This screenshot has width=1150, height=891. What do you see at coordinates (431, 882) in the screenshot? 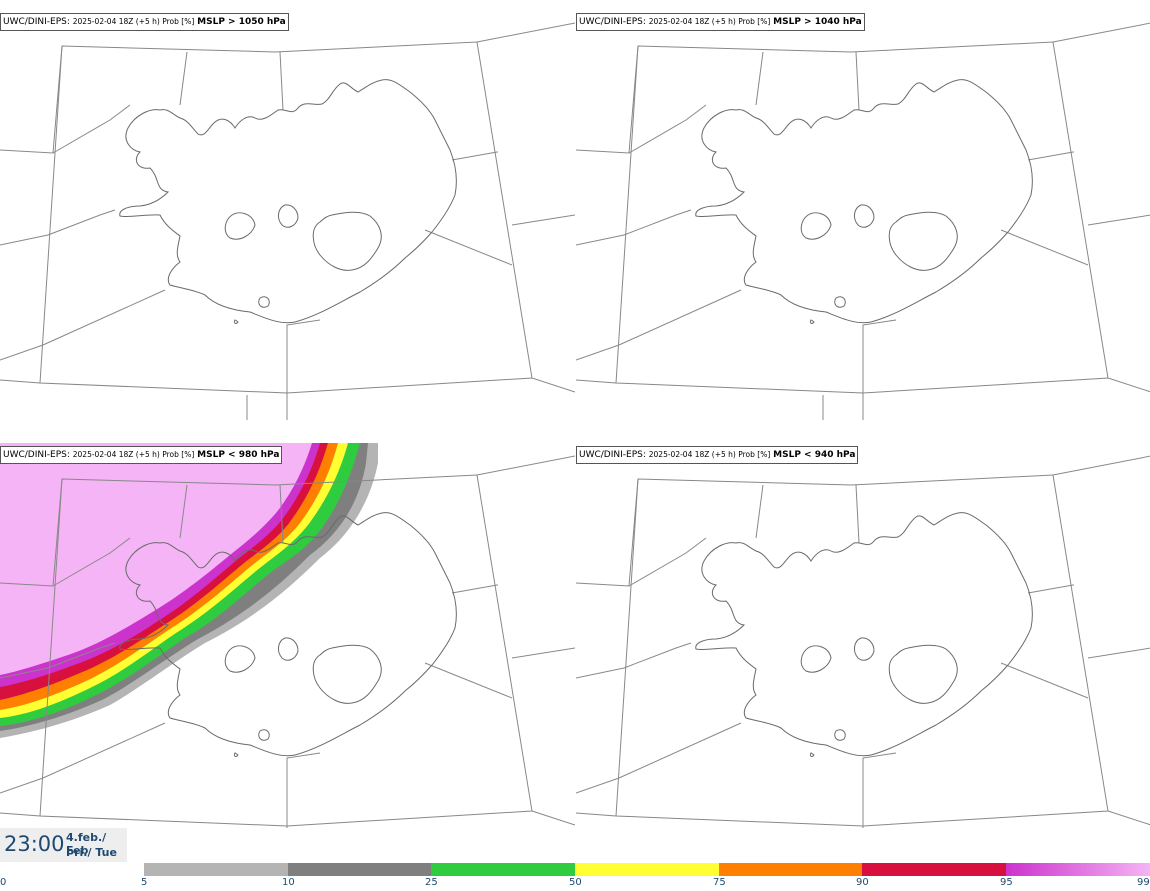
I see `legend-tick: 25` at bounding box center [431, 882].